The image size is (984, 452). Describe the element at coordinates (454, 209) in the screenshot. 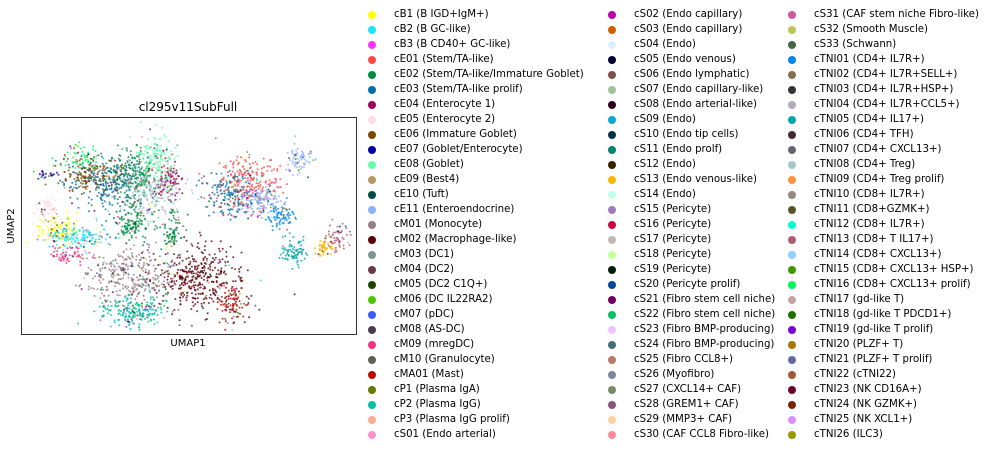

I see `legend-label: cE11 (Enteroendocrine)` at that location.